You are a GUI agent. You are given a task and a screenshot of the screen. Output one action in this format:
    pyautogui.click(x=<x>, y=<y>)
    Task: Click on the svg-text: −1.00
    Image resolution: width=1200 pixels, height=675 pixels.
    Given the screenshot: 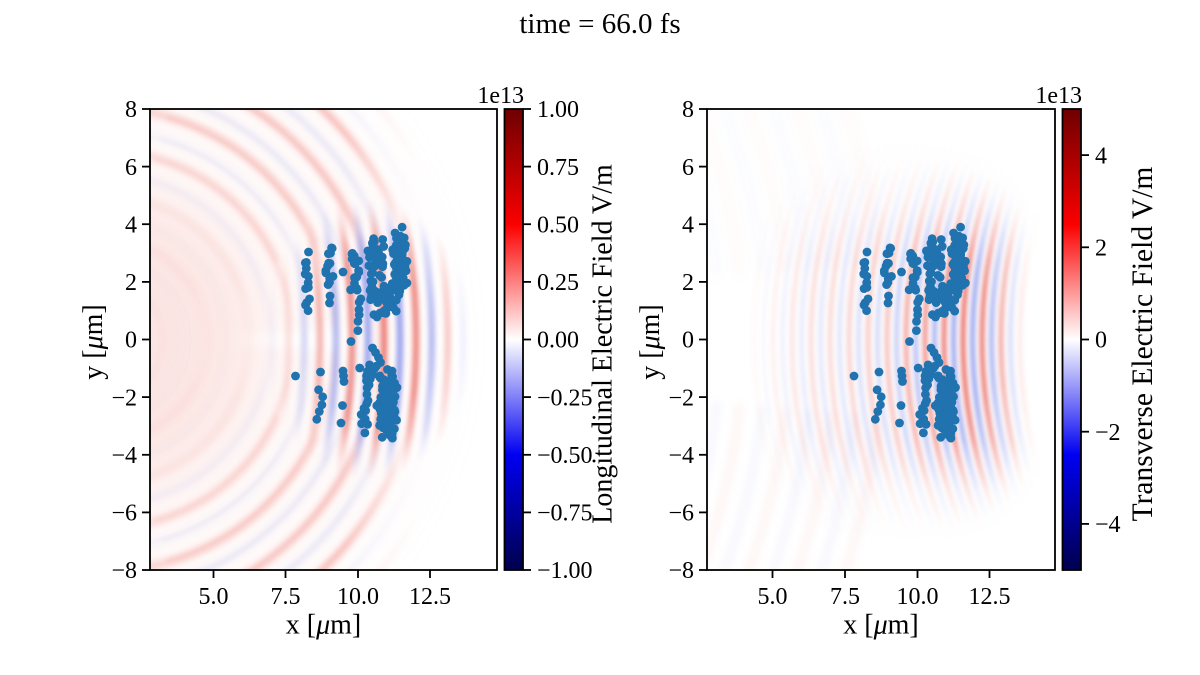 What is the action you would take?
    pyautogui.click(x=565, y=571)
    